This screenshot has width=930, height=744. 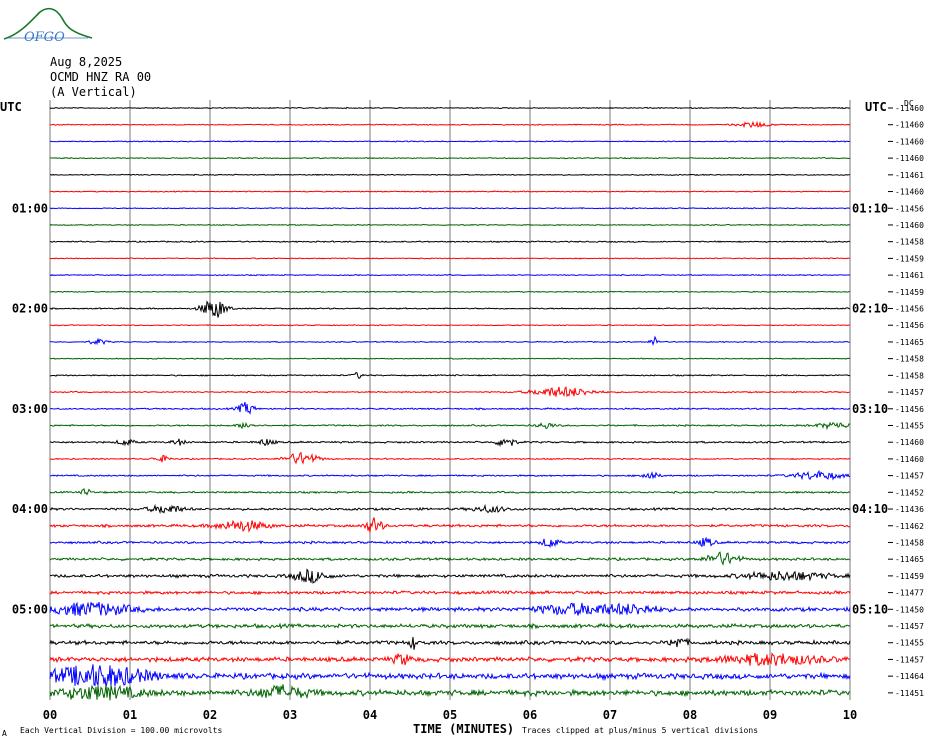 I want to click on dc-label-28: -11459, so click(x=909, y=576).